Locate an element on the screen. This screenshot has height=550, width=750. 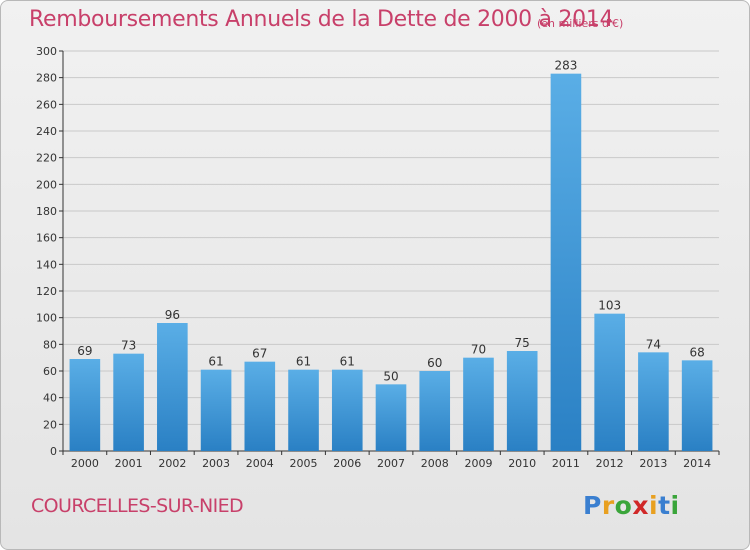
y-tick-label: 0 is located at coordinates (53, 451).